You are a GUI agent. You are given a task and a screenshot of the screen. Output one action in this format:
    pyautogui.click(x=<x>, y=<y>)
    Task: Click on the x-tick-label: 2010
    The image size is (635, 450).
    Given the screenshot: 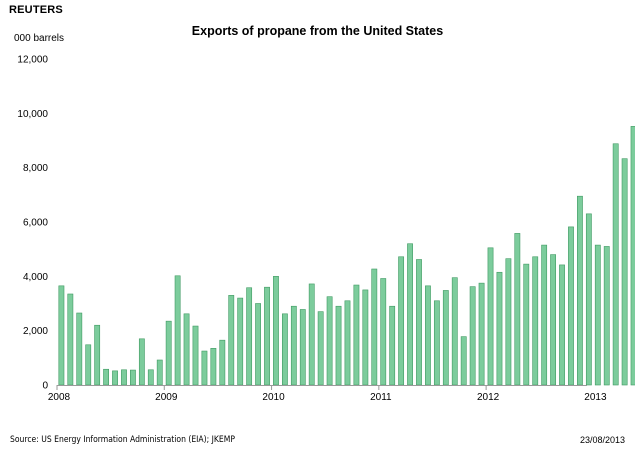 What is the action you would take?
    pyautogui.click(x=273, y=397)
    